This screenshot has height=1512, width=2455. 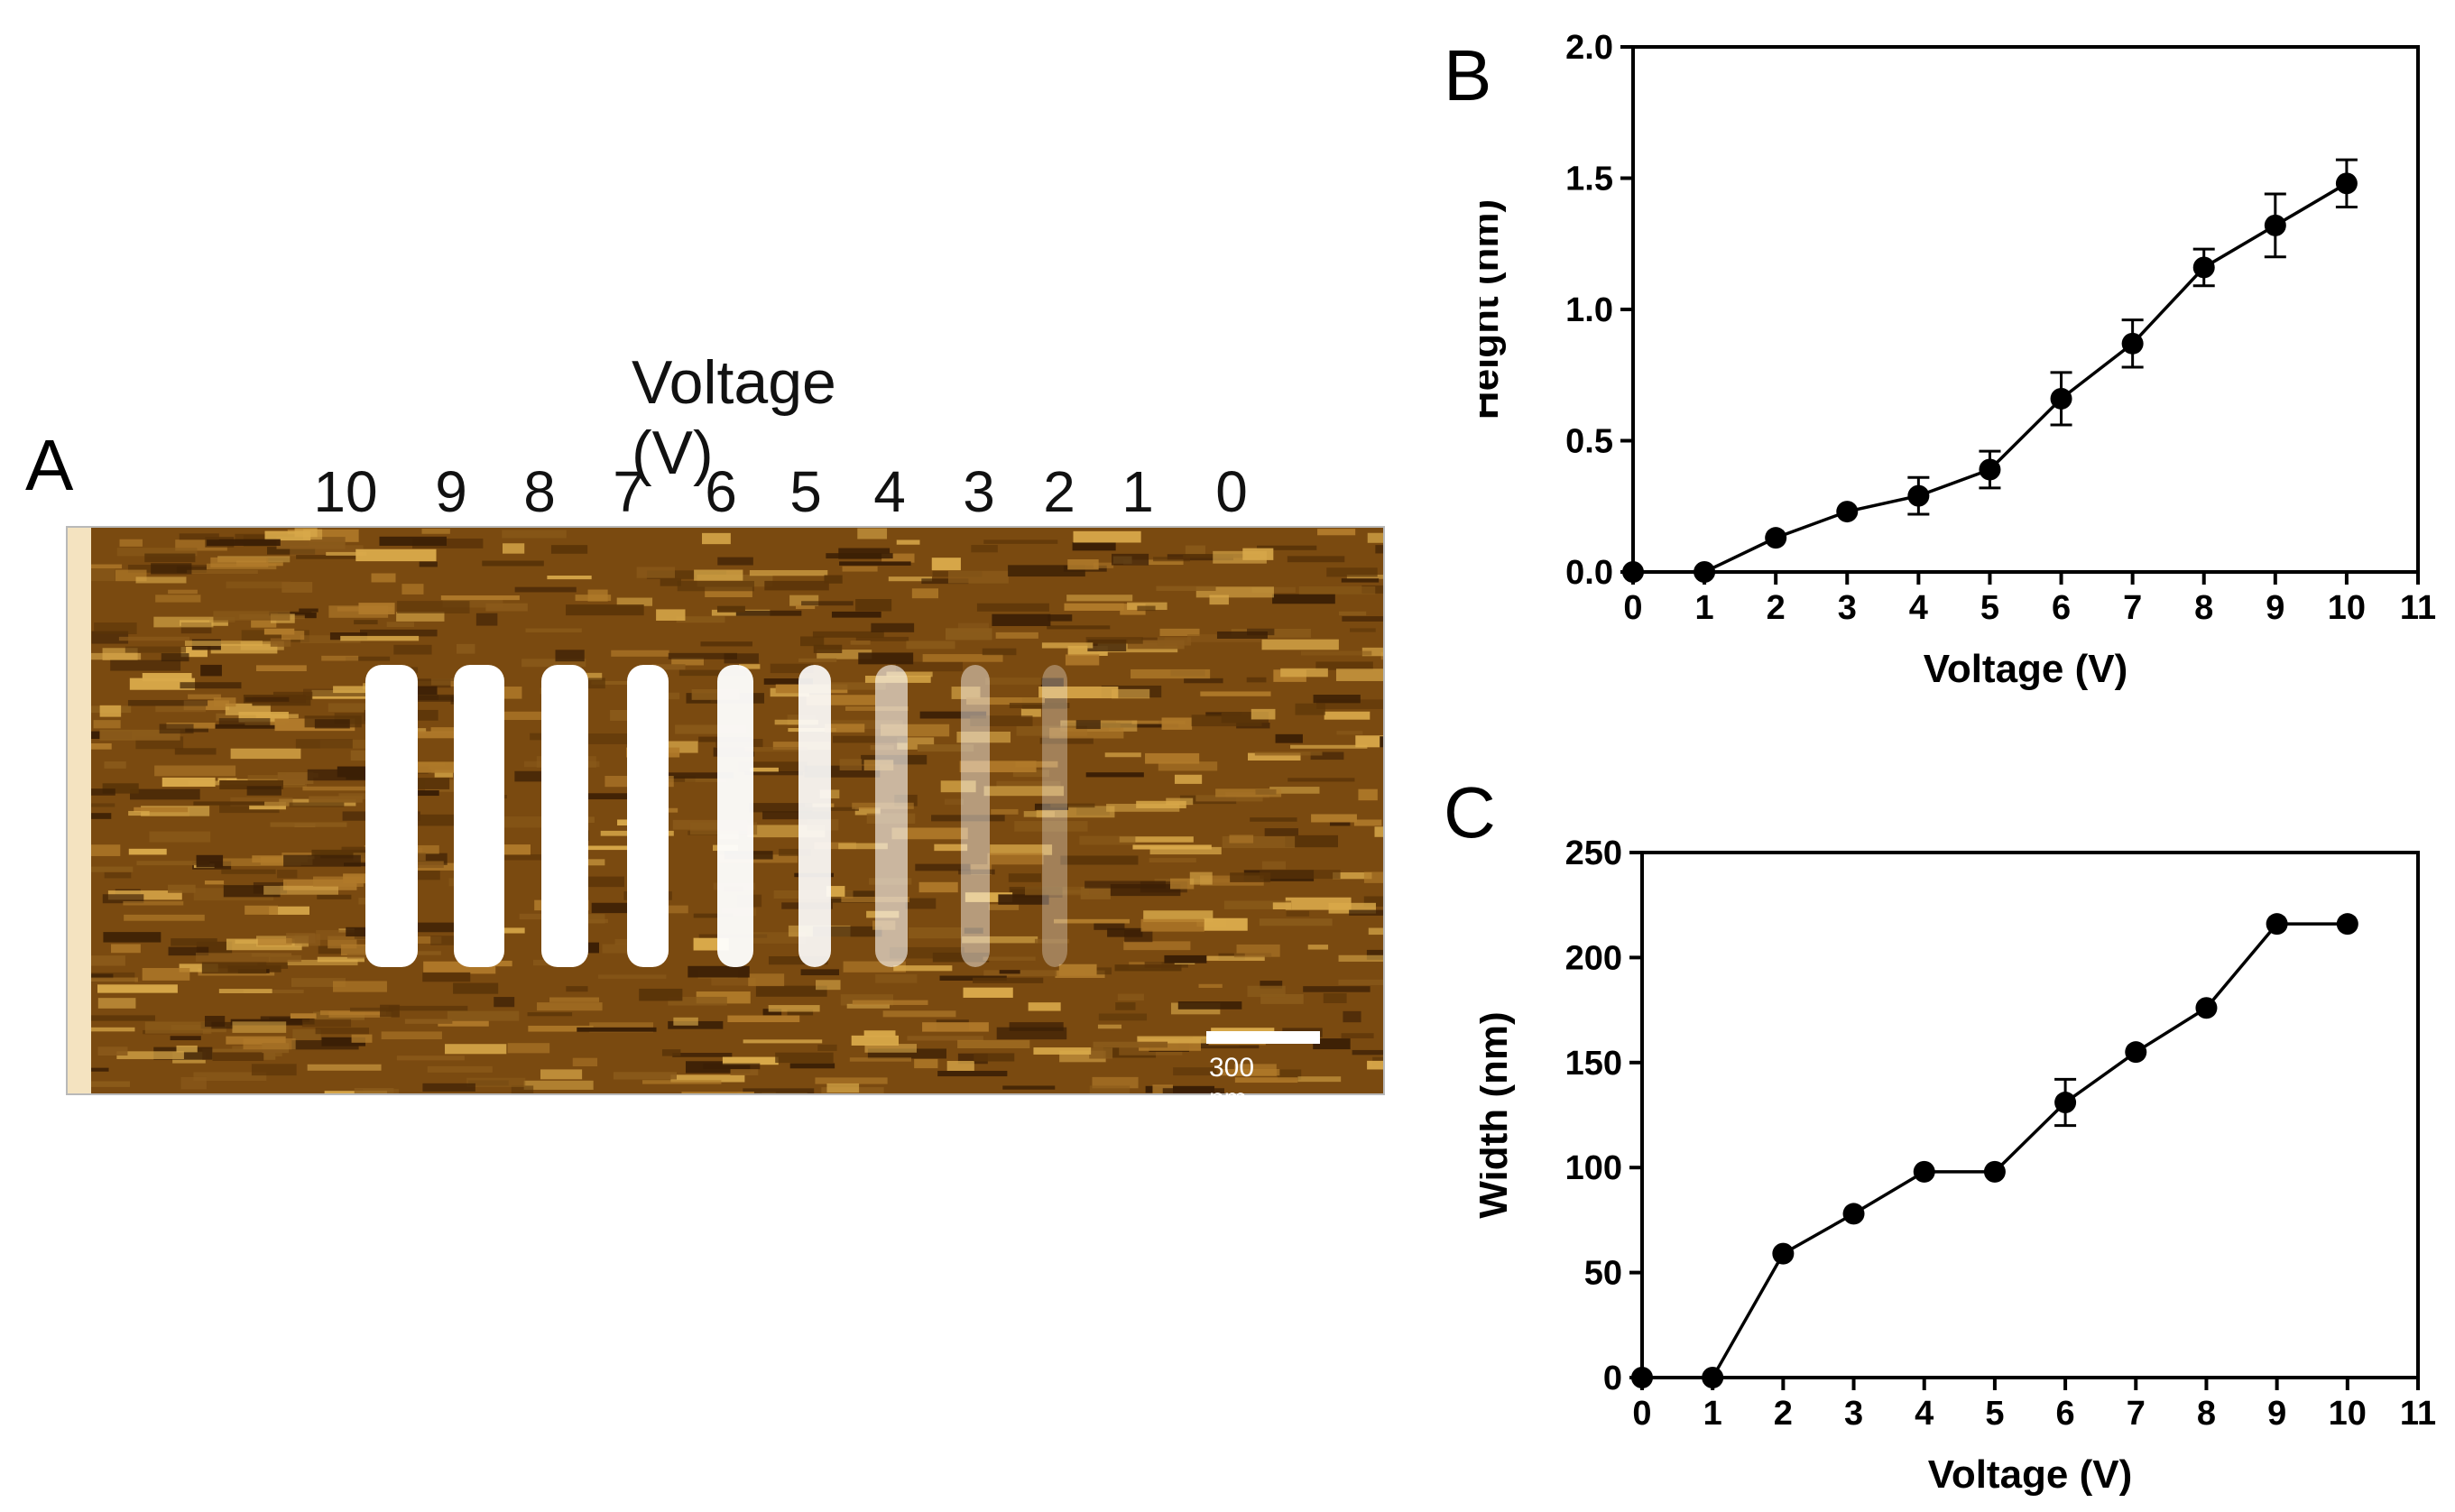 What do you see at coordinates (1853, 1414) in the screenshot?
I see `x-tick-label: 3` at bounding box center [1853, 1414].